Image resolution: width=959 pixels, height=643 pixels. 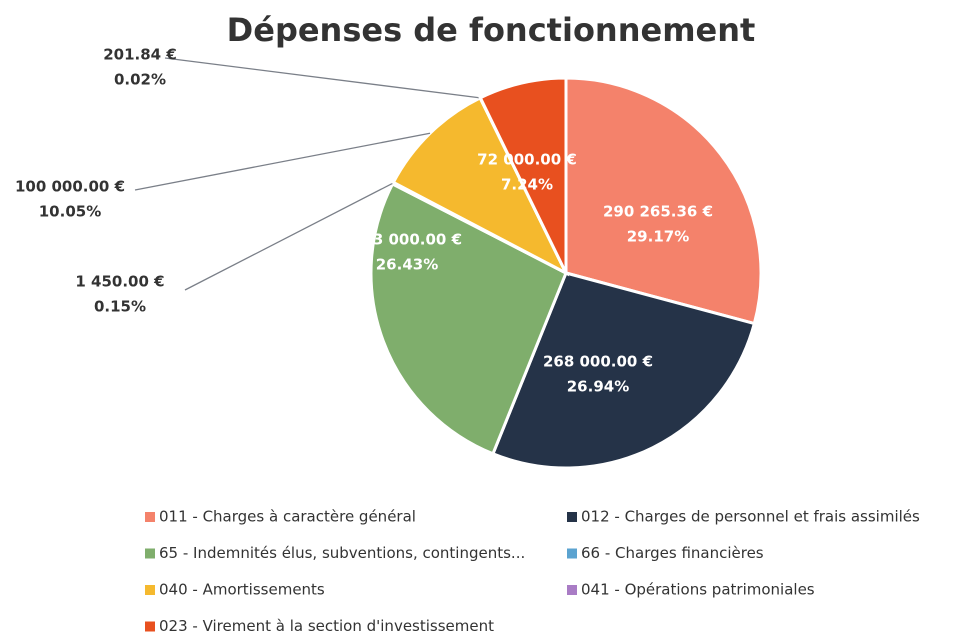 I want to click on percent-label: 29.17%, so click(x=658, y=237).